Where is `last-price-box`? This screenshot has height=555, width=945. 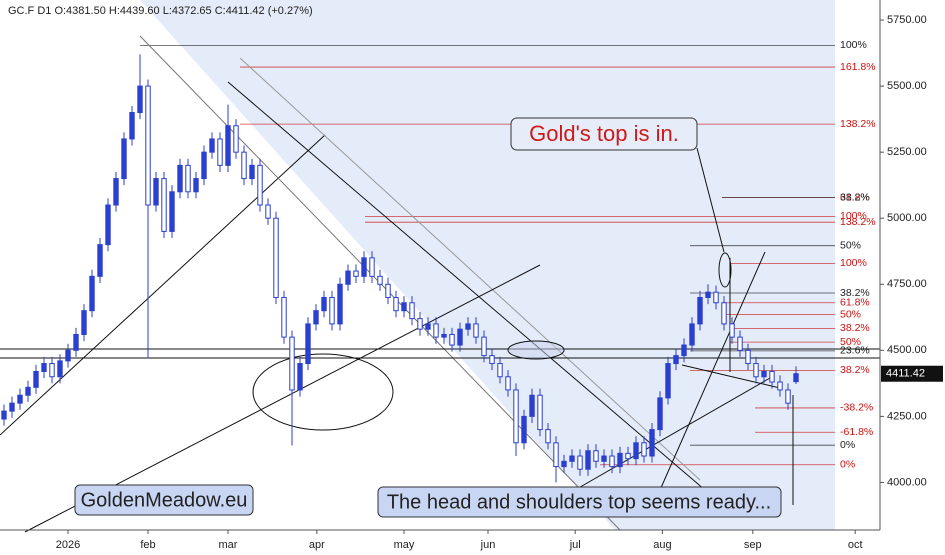 last-price-box is located at coordinates (912, 373).